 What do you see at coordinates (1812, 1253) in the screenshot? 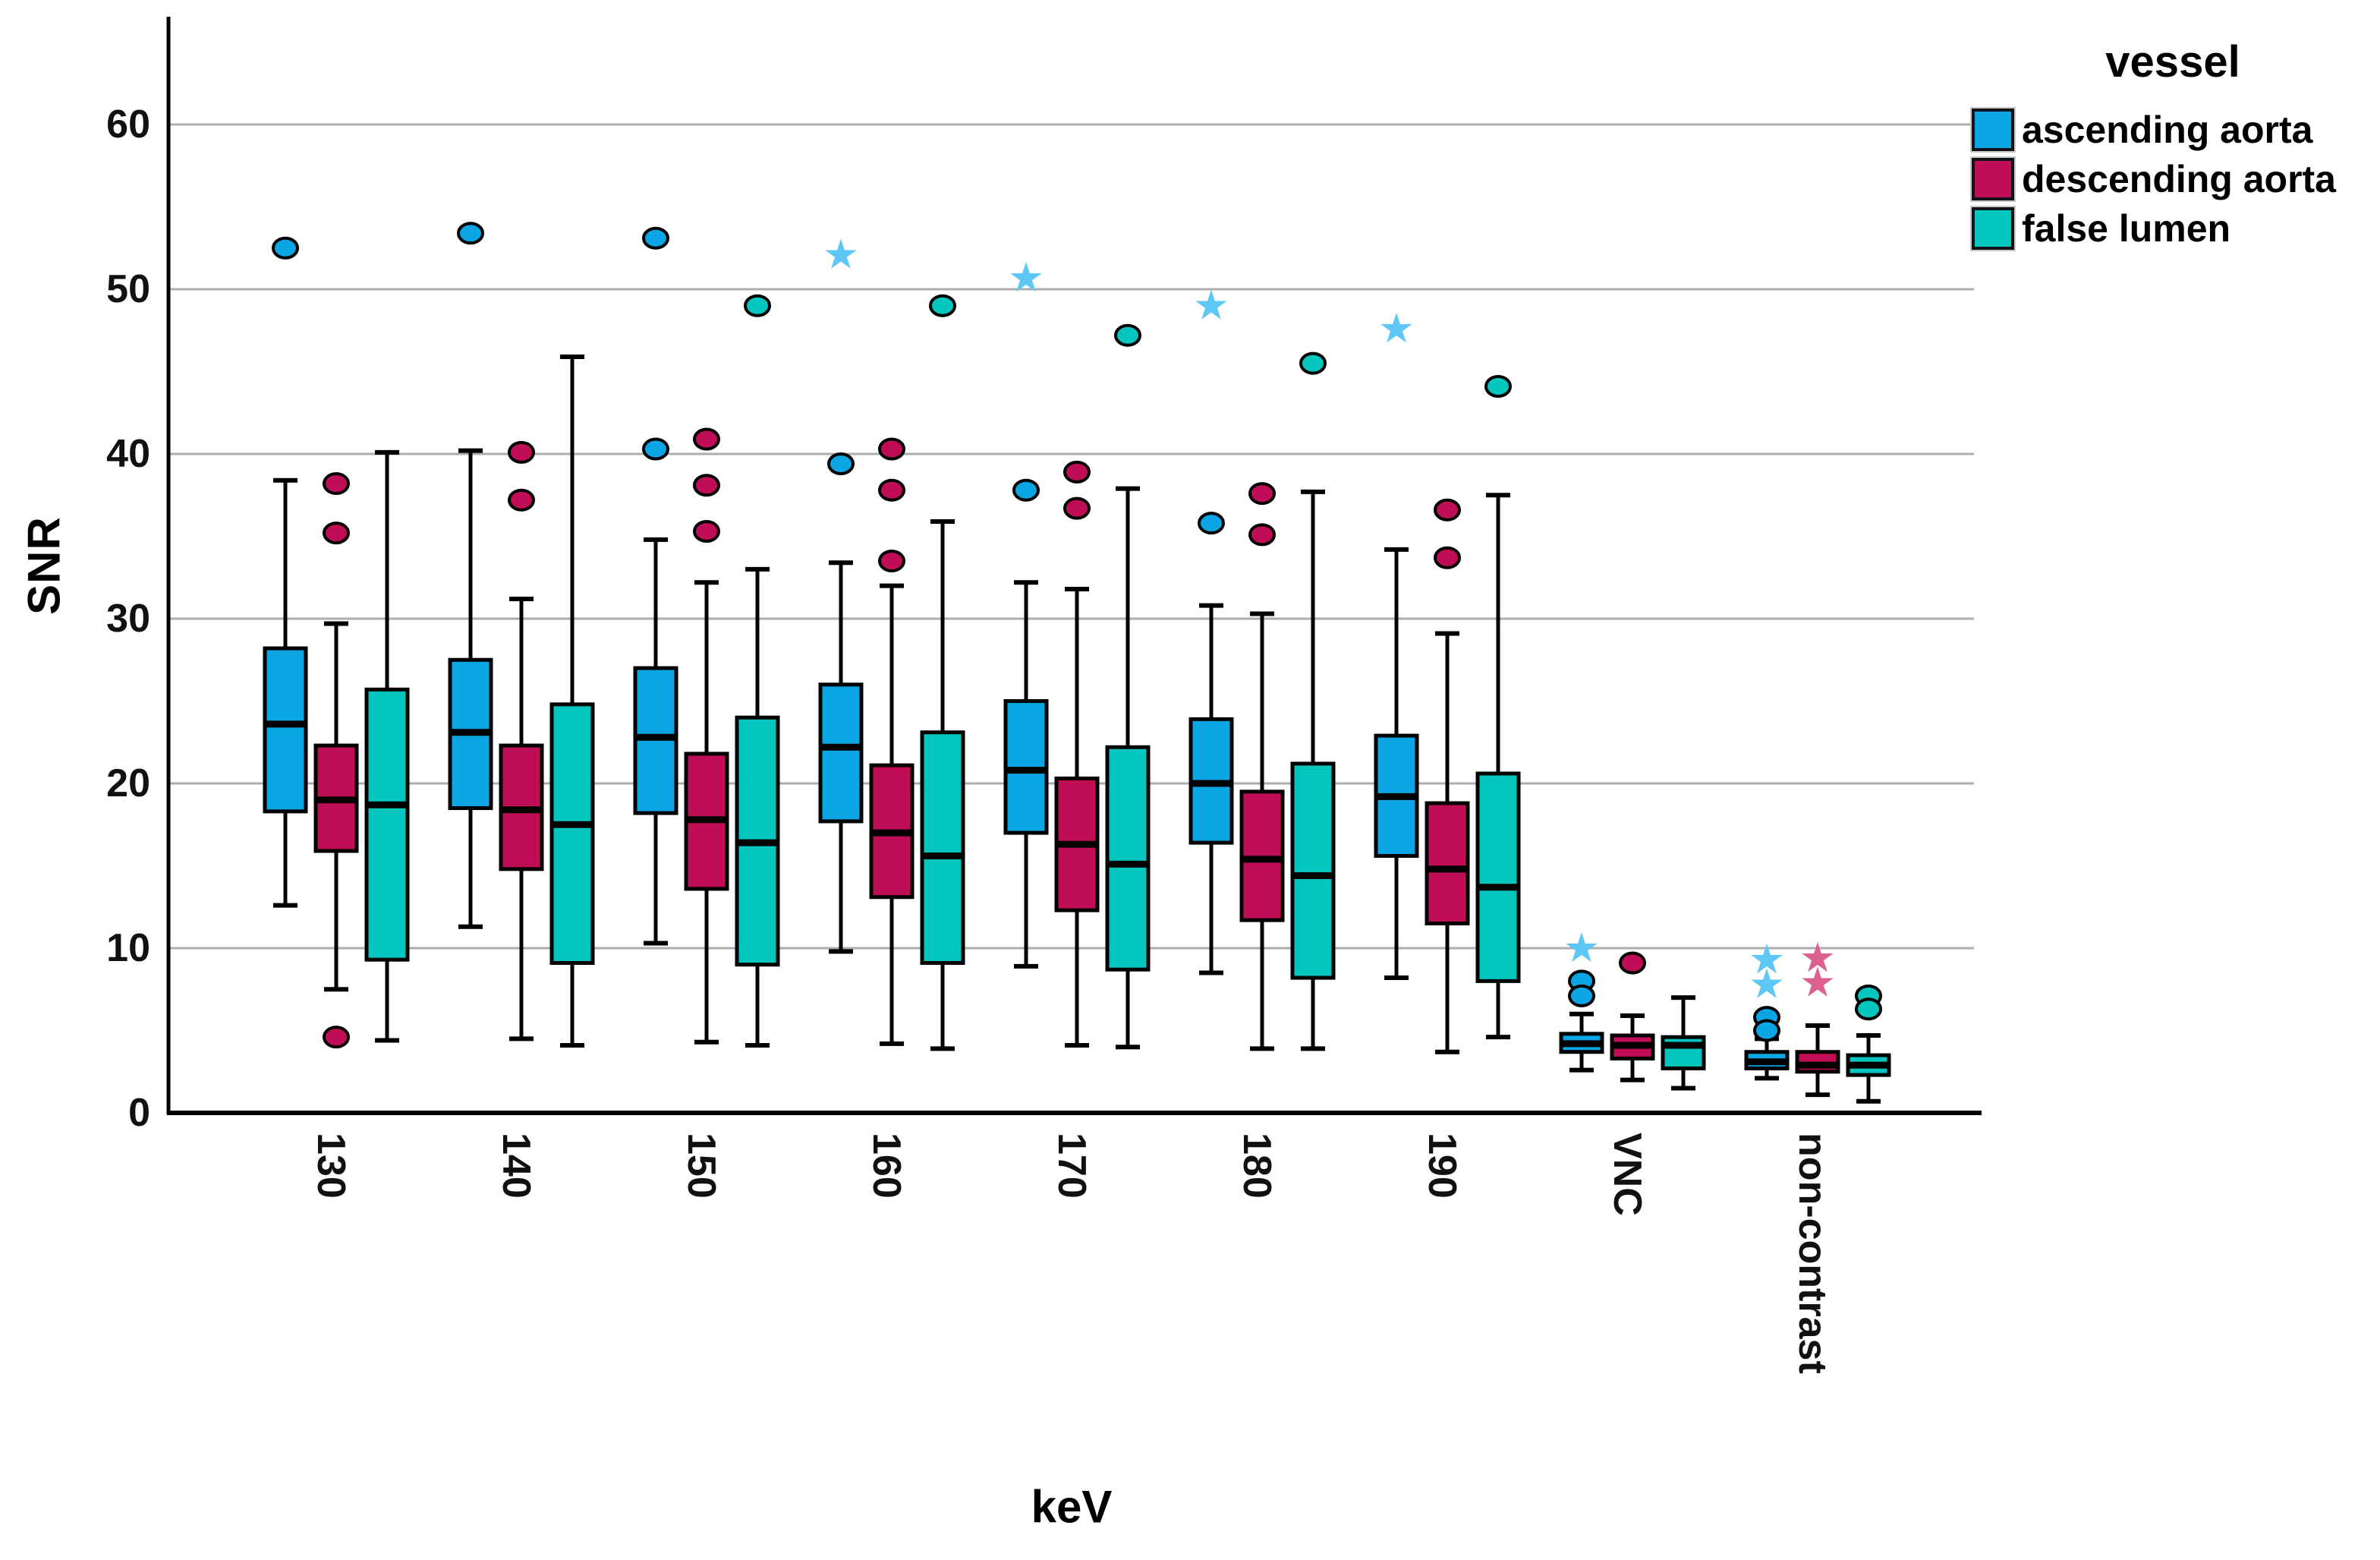
I see `x-tick-label-non-contrast: non-contrast` at bounding box center [1812, 1253].